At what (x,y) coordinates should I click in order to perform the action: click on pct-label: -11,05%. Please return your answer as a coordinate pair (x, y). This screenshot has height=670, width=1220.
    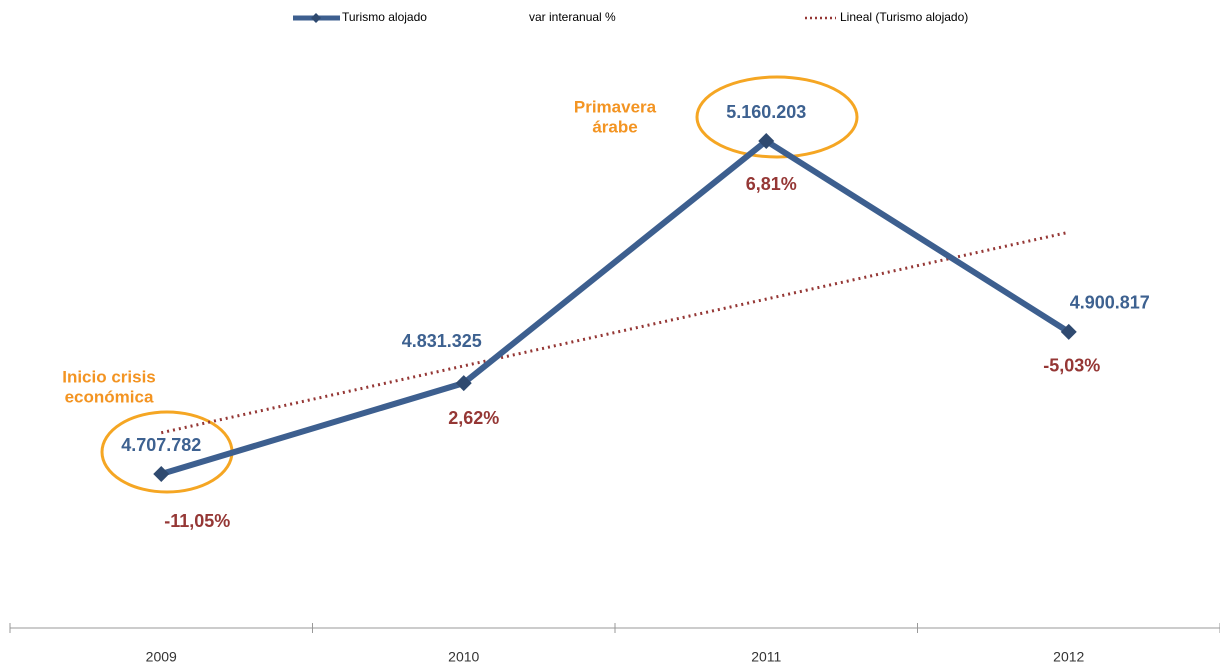
    Looking at the image, I should click on (197, 521).